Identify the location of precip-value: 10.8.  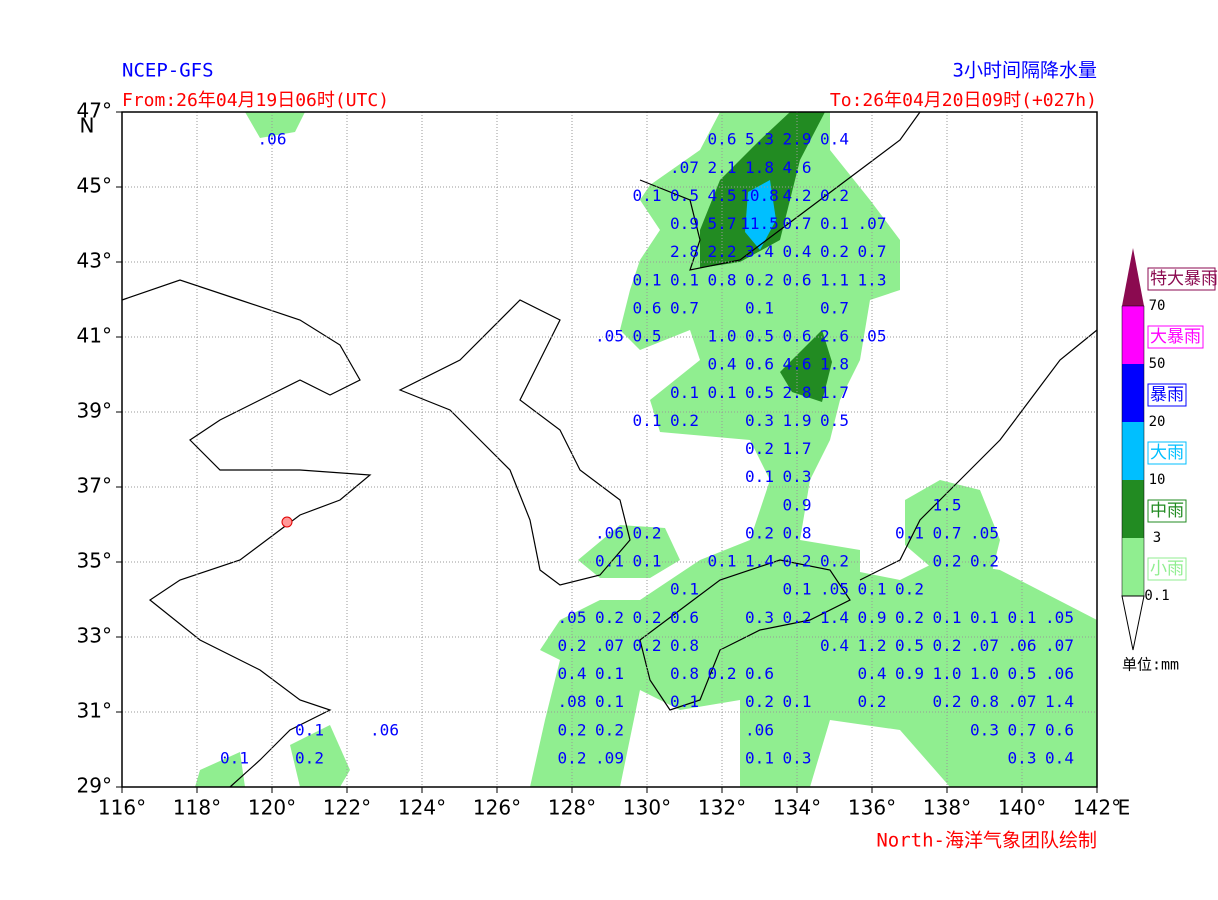
(759, 195).